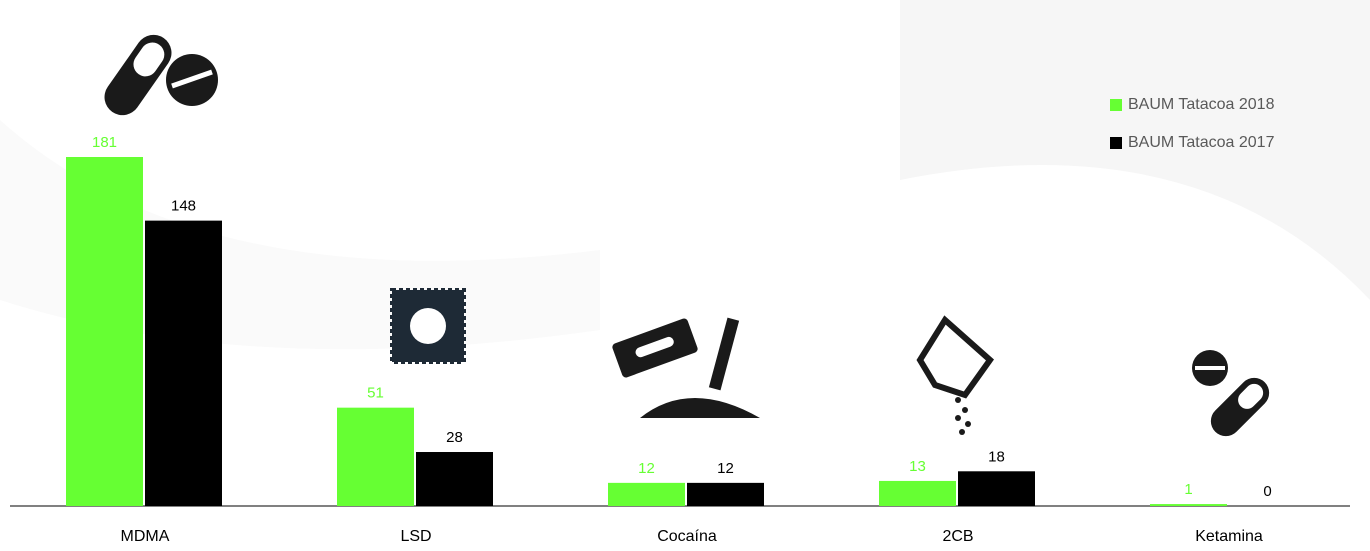 This screenshot has width=1370, height=551. What do you see at coordinates (183, 206) in the screenshot?
I see `value-label: 148` at bounding box center [183, 206].